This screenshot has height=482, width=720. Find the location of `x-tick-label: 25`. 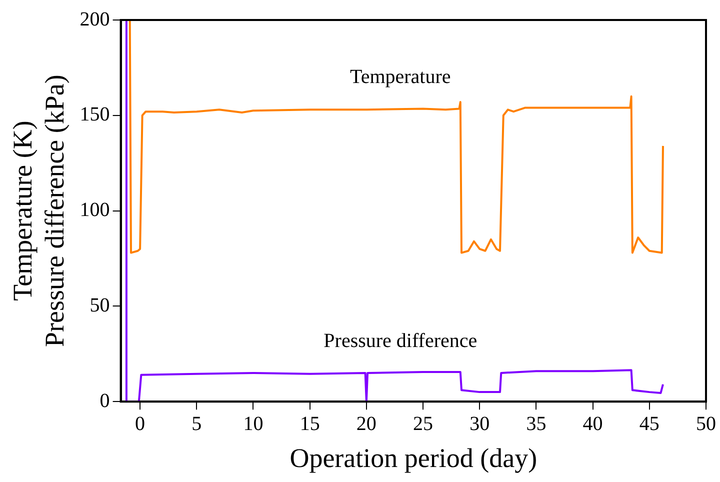

x-tick-label: 25 is located at coordinates (423, 423).